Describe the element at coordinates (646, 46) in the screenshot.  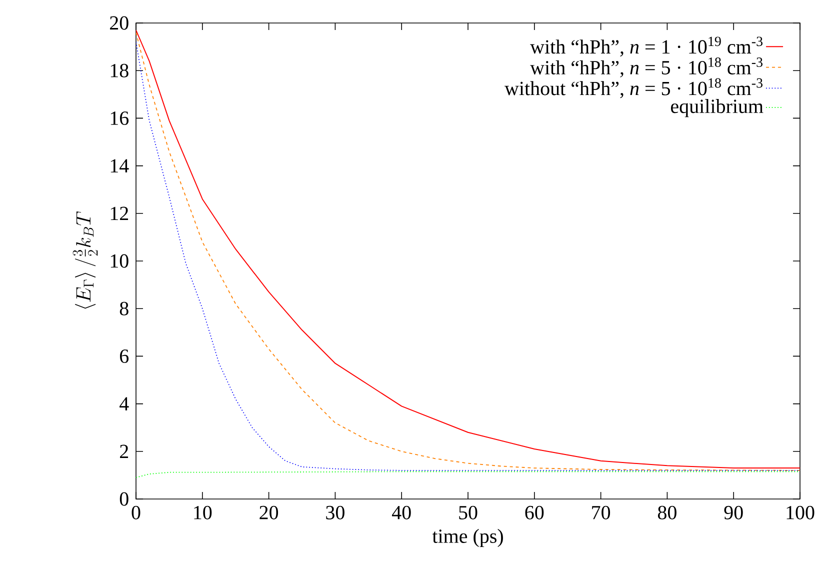
I see `legend-label: with “hPh”, n = 1 · 10$^{19}$ cm$^{-3}$` at that location.